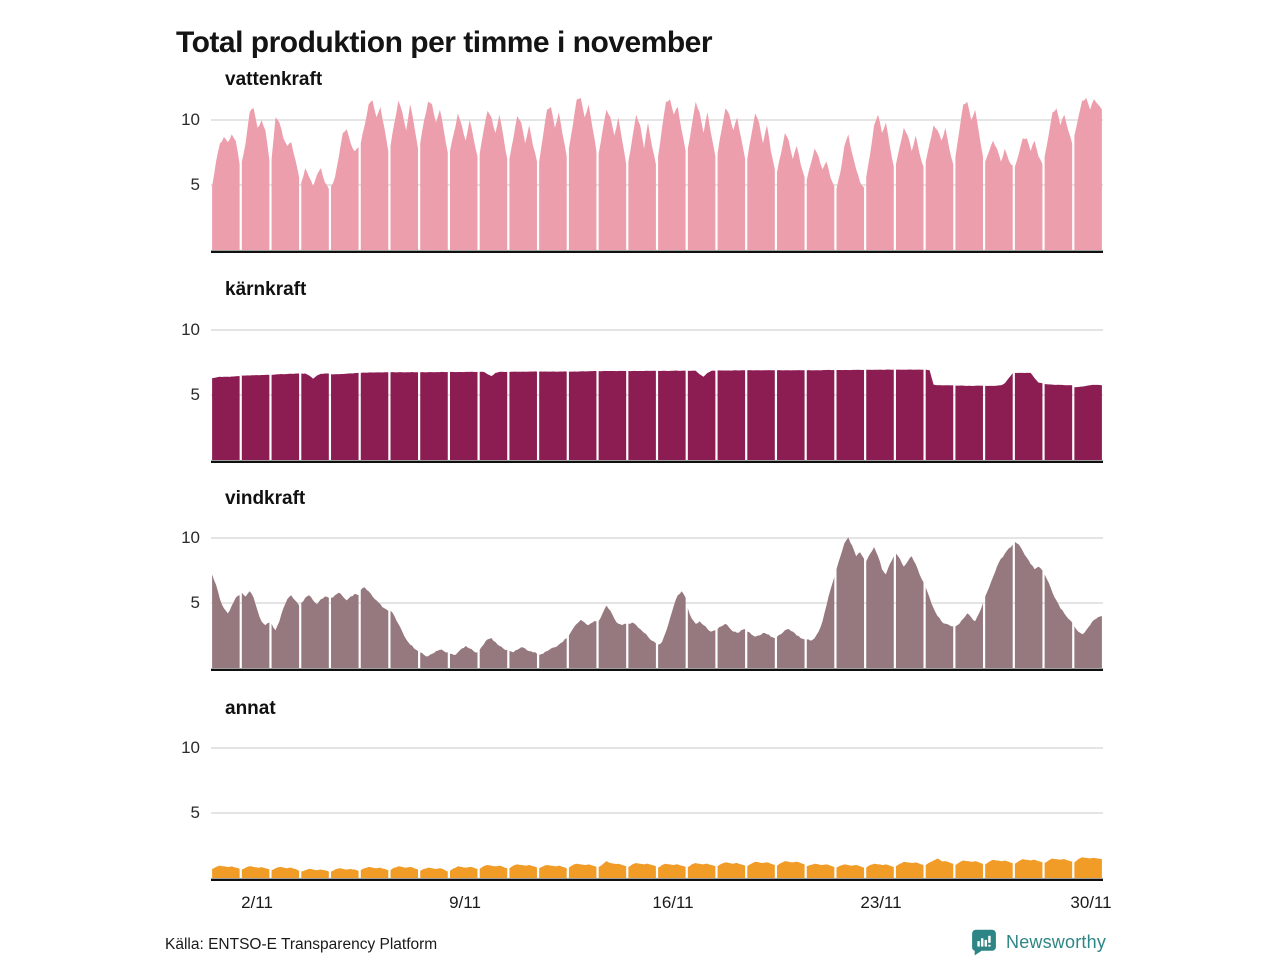  What do you see at coordinates (301, 944) in the screenshot?
I see `source-note: Källa: ENTSO-E Transparency Platform` at bounding box center [301, 944].